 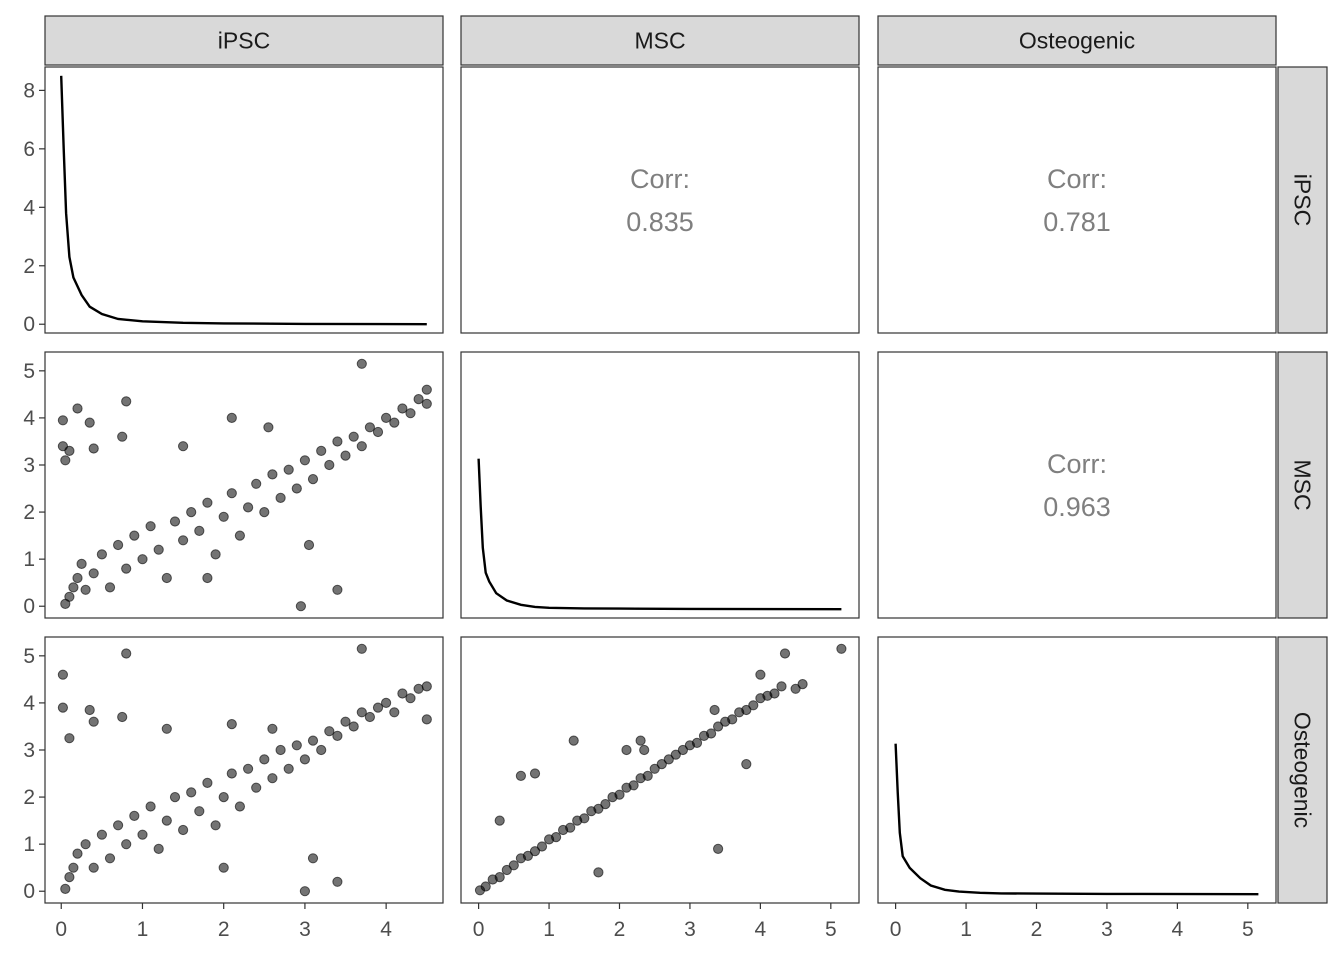 What do you see at coordinates (1076, 819) in the screenshot?
I see `density-line-osteogenic` at bounding box center [1076, 819].